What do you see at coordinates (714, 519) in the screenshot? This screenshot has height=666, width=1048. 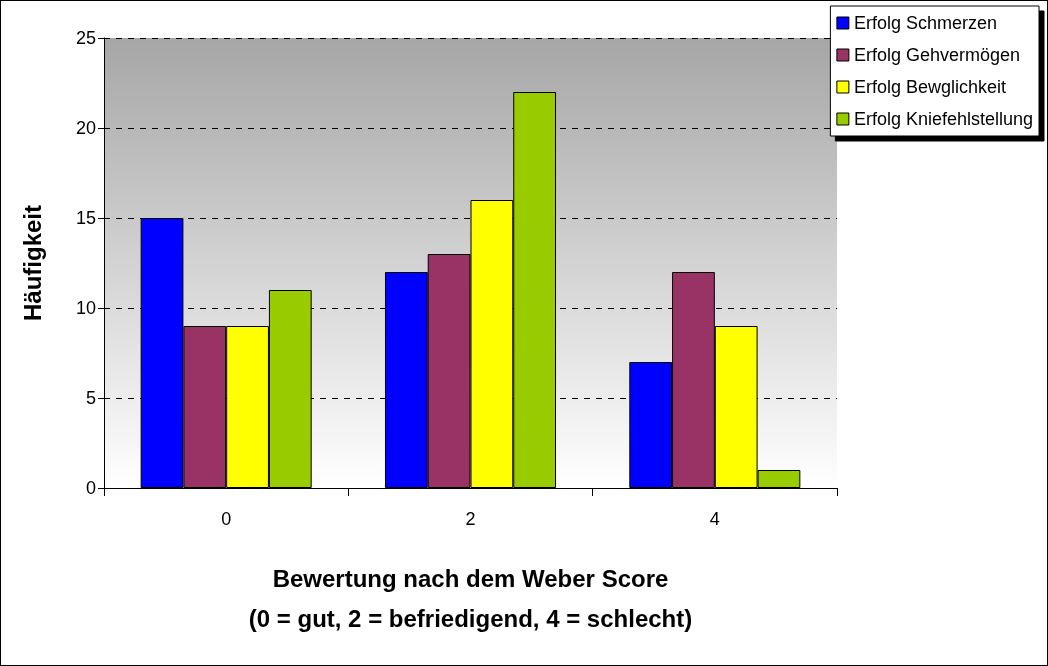 I see `x-tick-label: 4` at bounding box center [714, 519].